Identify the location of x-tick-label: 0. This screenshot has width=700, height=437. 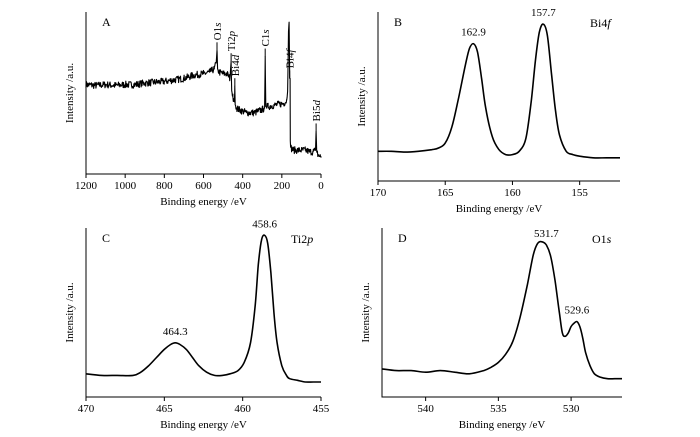
(321, 186).